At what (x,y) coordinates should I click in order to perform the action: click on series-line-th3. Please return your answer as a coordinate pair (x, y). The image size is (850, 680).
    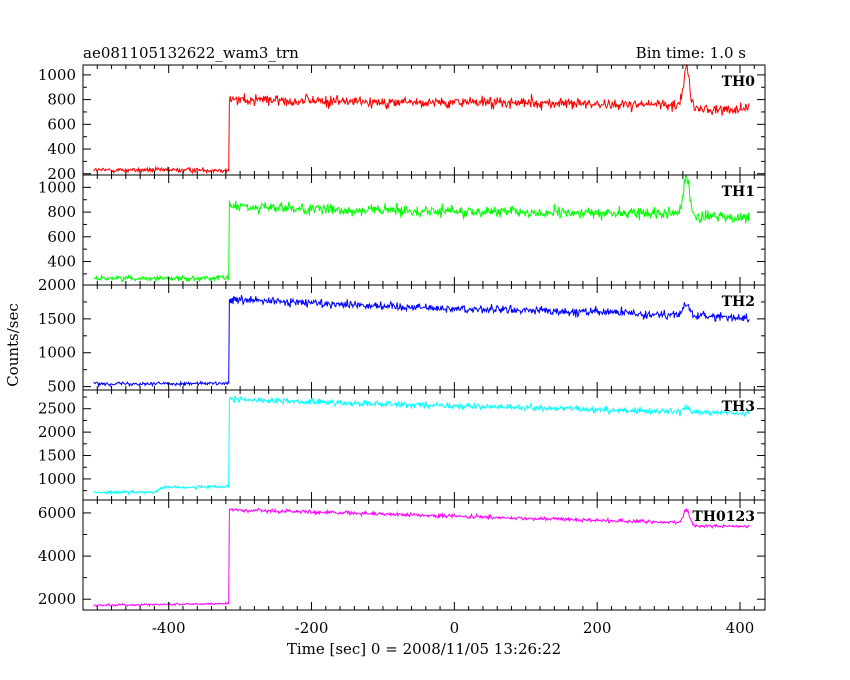
    Looking at the image, I should click on (421, 445).